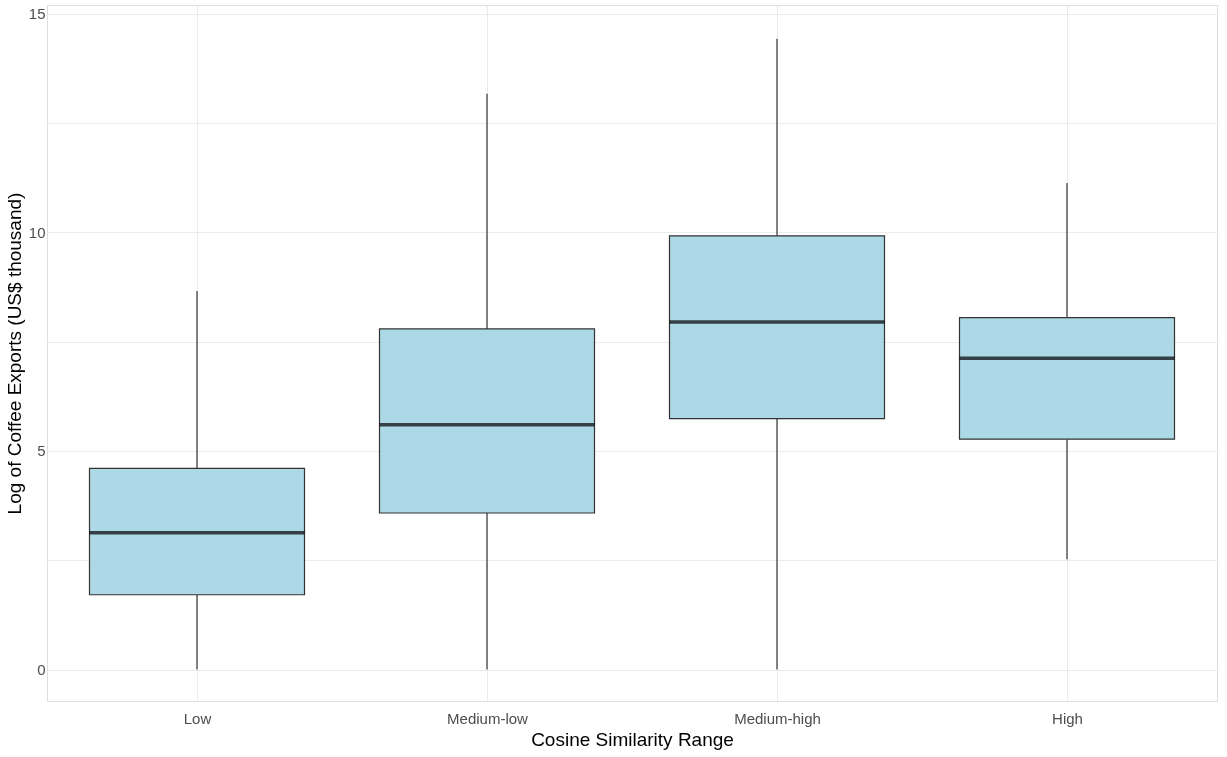 The width and height of the screenshot is (1227, 757). What do you see at coordinates (488, 718) in the screenshot?
I see `x-tick-label: Medium-low` at bounding box center [488, 718].